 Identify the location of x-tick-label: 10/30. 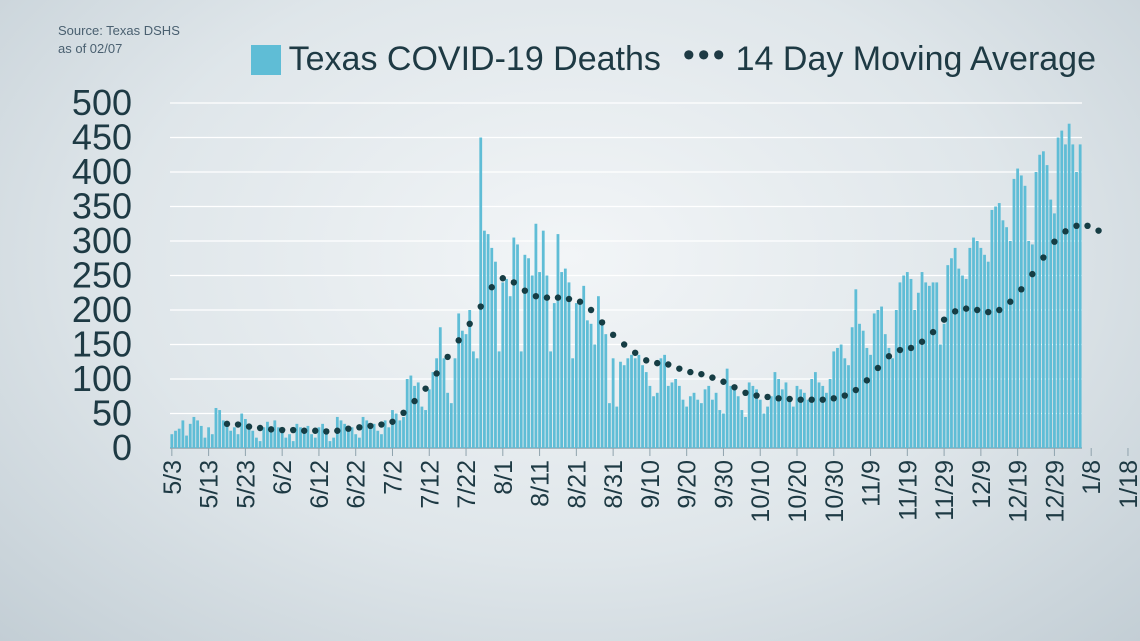
(835, 491).